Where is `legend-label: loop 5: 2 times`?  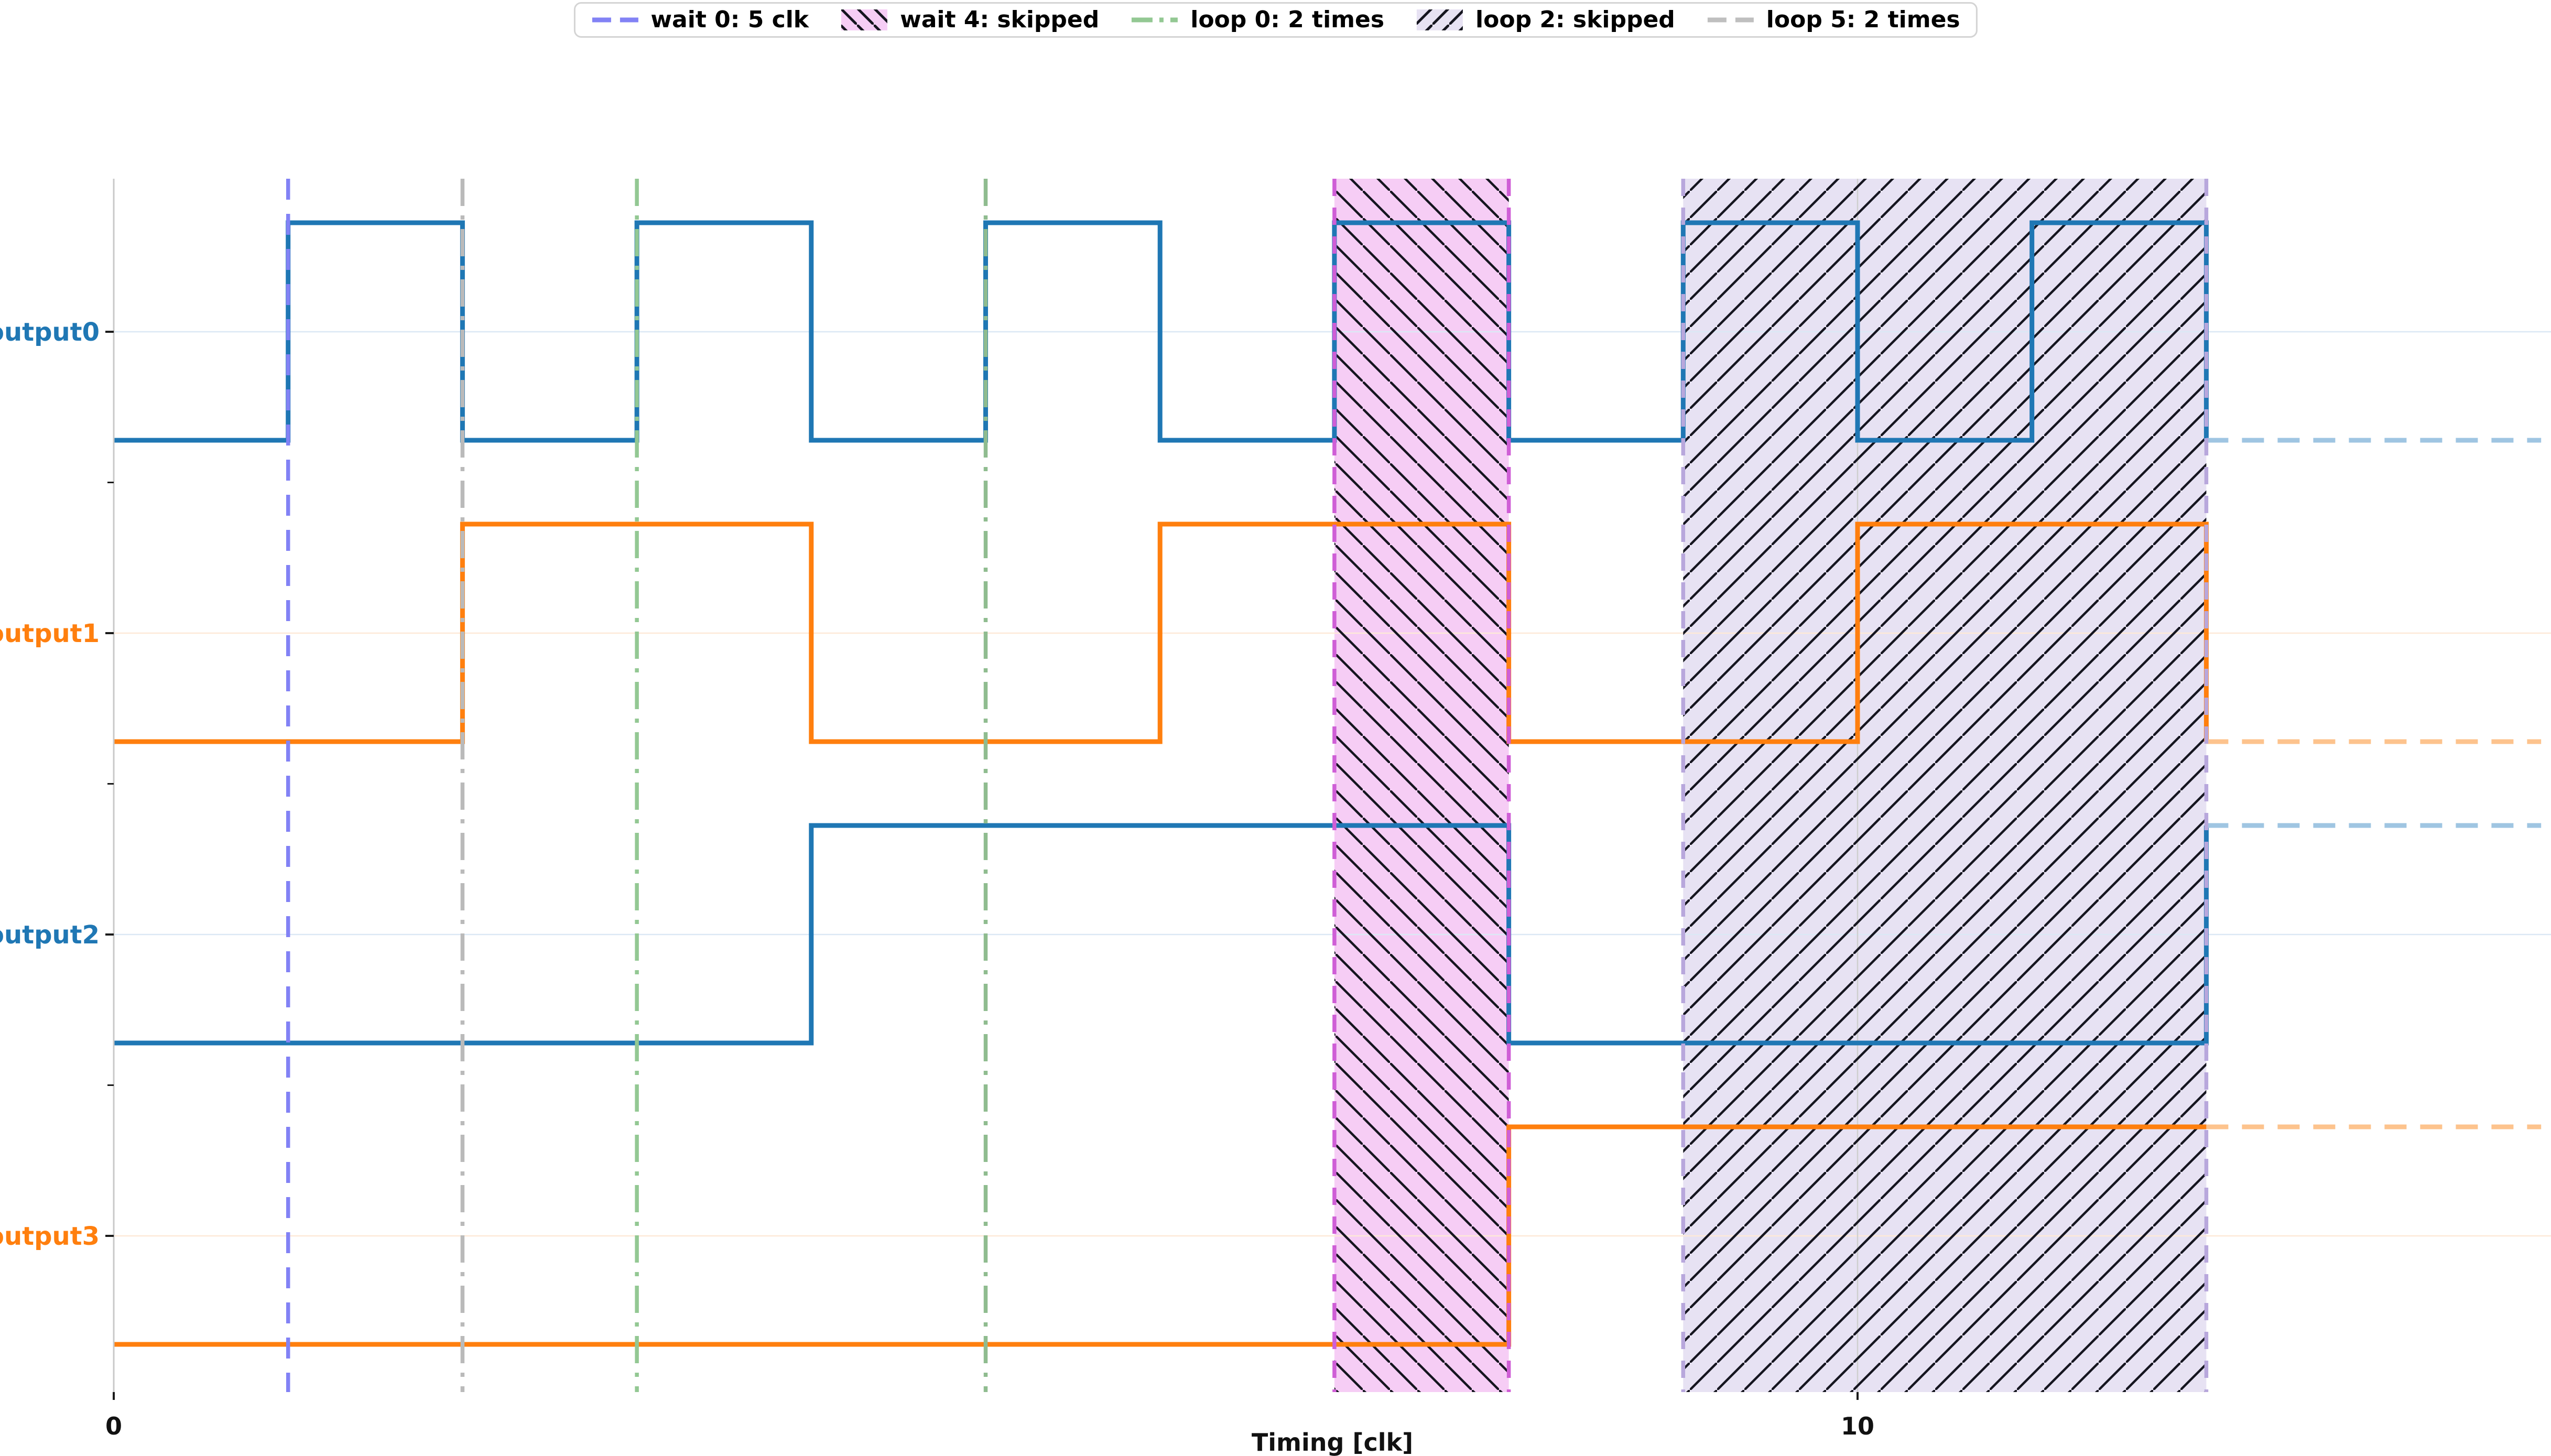
legend-label: loop 5: 2 times is located at coordinates (1863, 20).